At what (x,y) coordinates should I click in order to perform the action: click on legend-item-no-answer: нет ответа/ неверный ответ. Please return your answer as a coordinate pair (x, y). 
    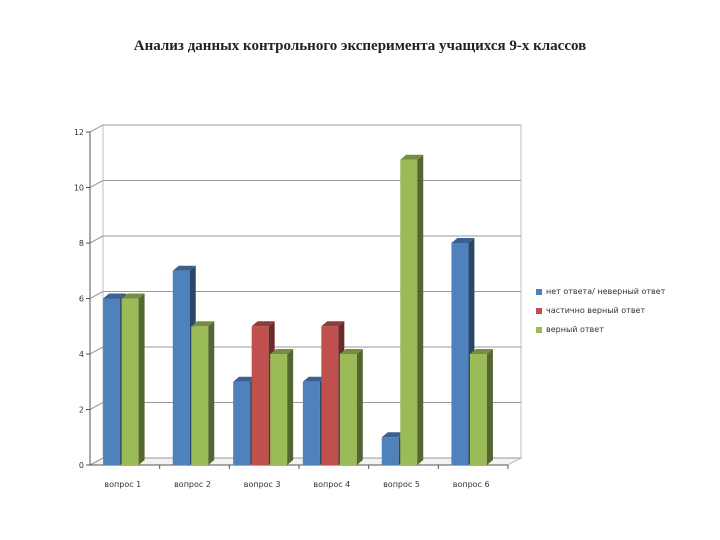
    Looking at the image, I should click on (600, 291).